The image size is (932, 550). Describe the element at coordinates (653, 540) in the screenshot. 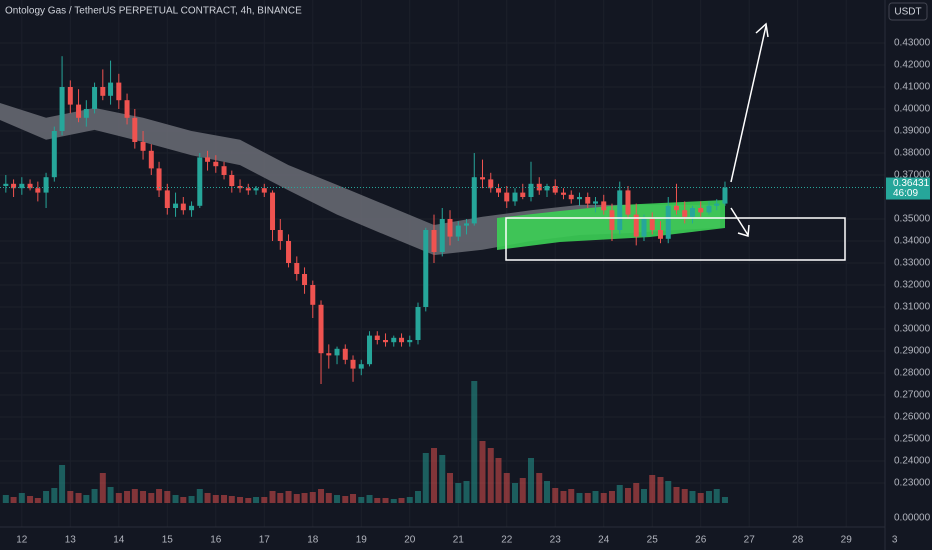

I see `x-tick-label: 25` at that location.